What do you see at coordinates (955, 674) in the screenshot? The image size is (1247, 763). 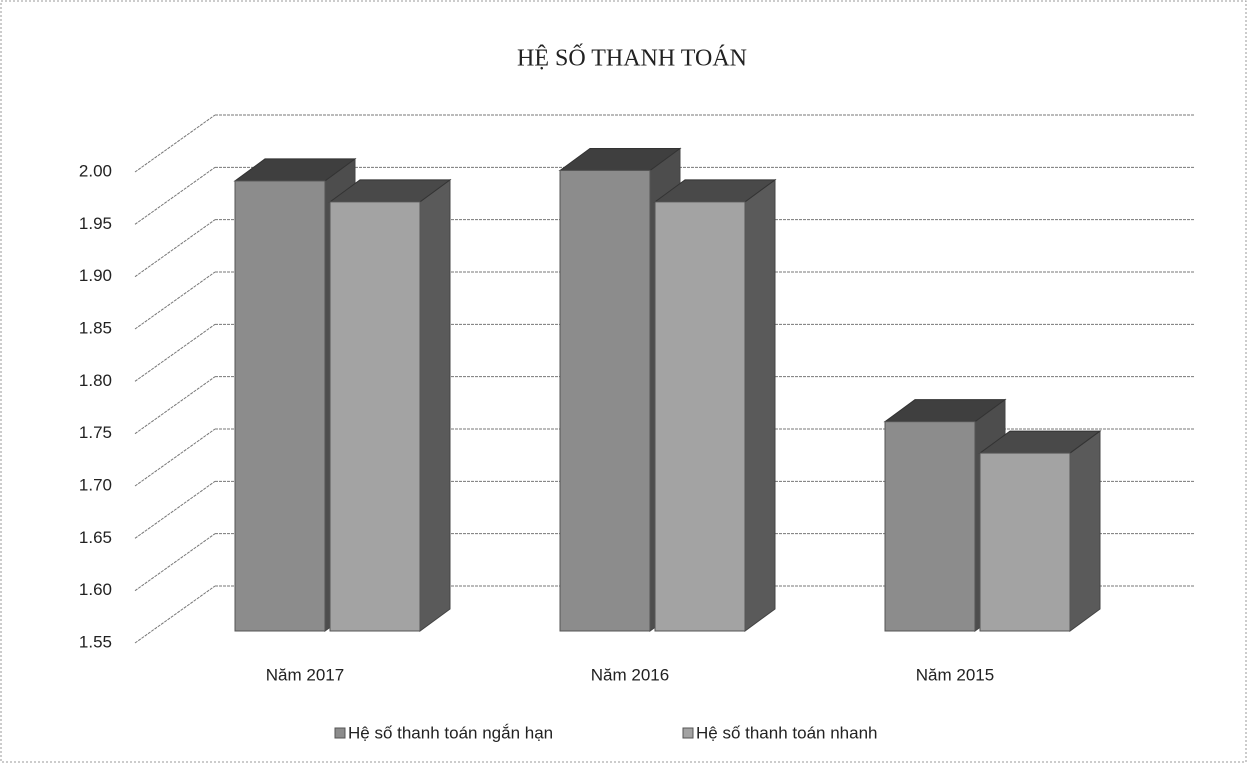 I see `x-tick-label: Năm 2015` at bounding box center [955, 674].